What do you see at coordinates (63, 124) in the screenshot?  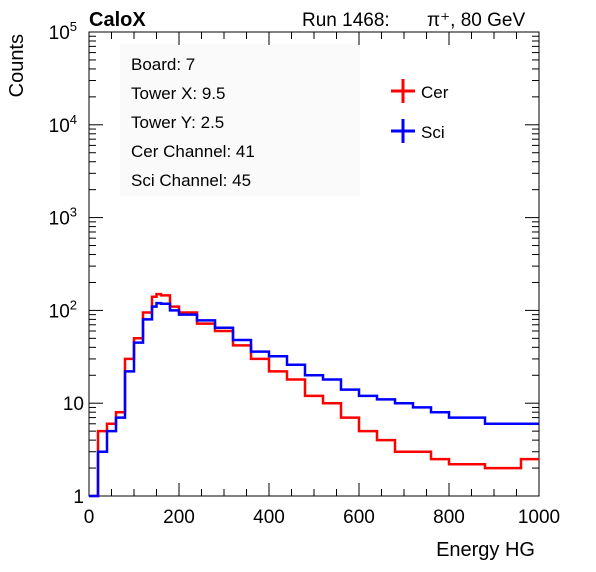 I see `y-tick-label: 10⁴` at bounding box center [63, 124].